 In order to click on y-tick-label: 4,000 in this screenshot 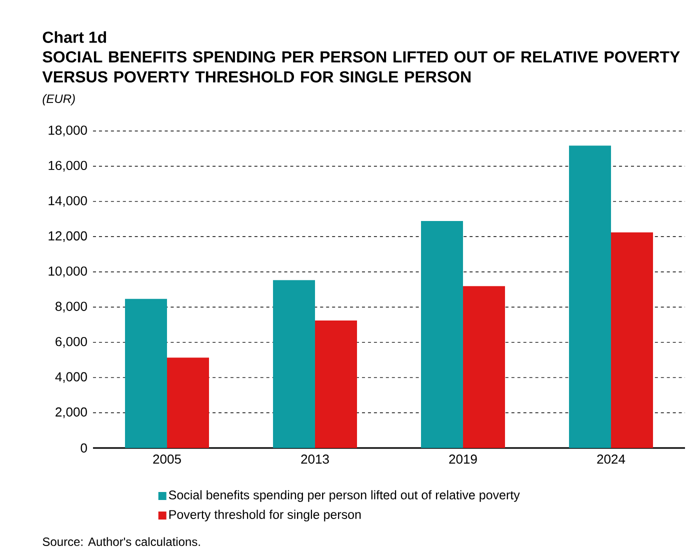, I will do `click(71, 377)`.